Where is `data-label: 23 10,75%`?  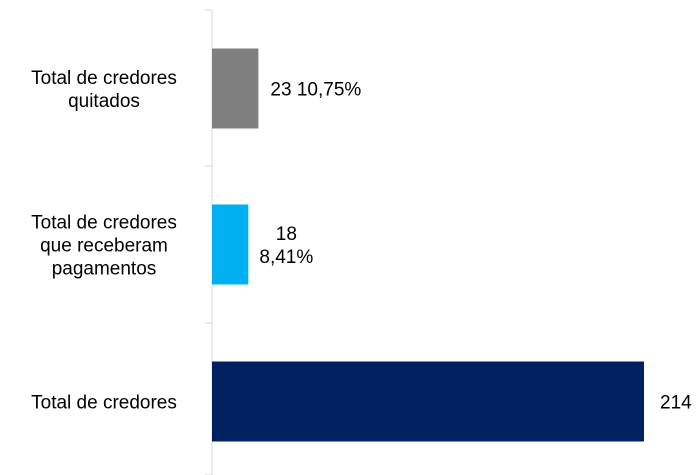 data-label: 23 10,75% is located at coordinates (315, 90).